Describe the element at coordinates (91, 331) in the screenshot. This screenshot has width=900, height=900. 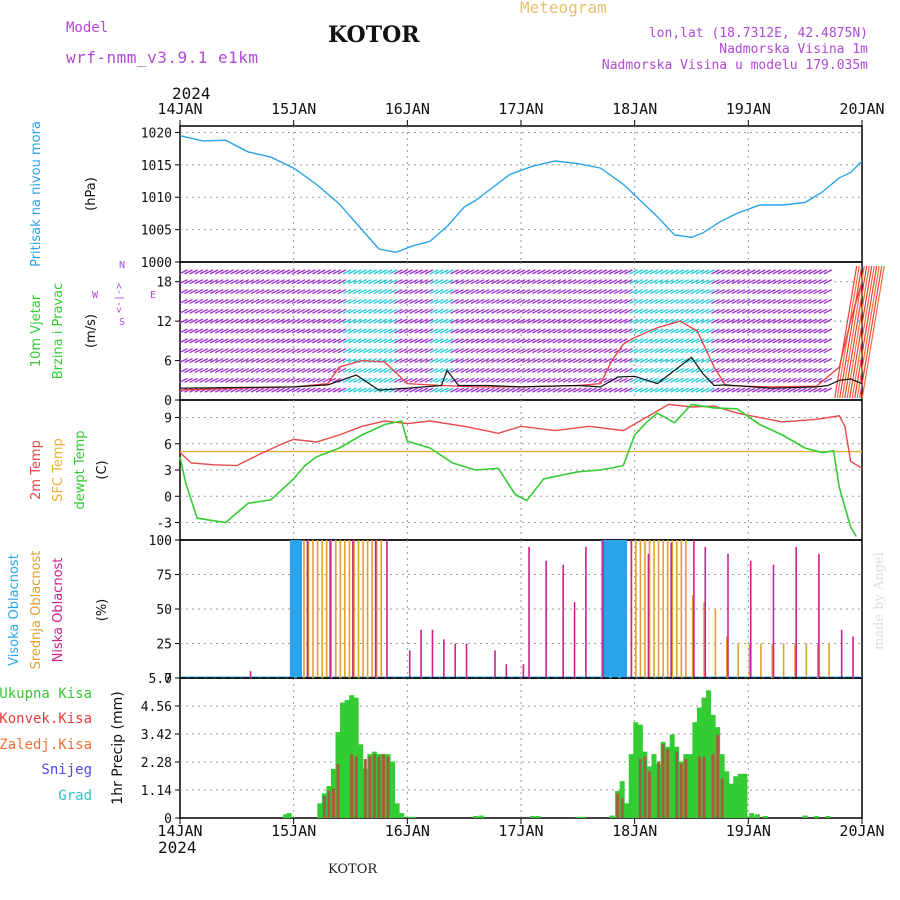
I see `wind-unit: (m/s)` at that location.